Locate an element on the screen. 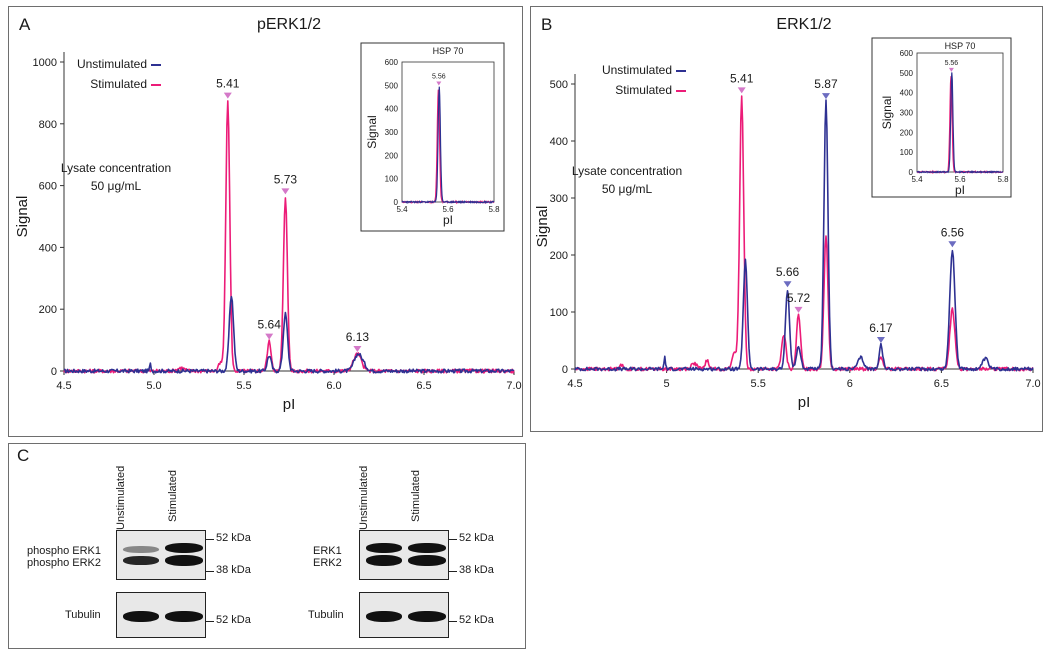  peak-label: 5.66 is located at coordinates (788, 272).